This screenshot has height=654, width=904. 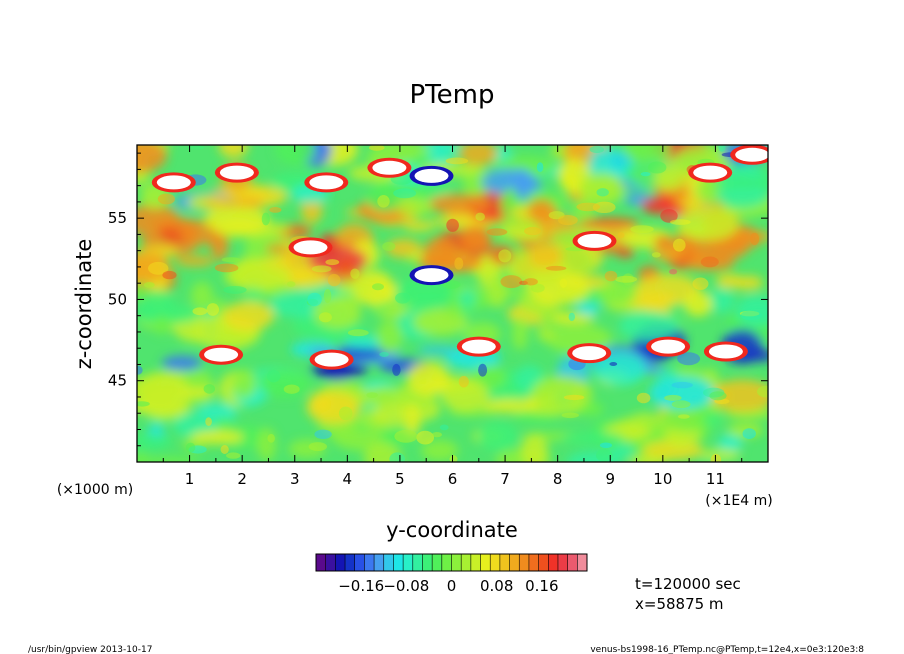 What do you see at coordinates (117, 381) in the screenshot?
I see `y-tick-label: 45` at bounding box center [117, 381].